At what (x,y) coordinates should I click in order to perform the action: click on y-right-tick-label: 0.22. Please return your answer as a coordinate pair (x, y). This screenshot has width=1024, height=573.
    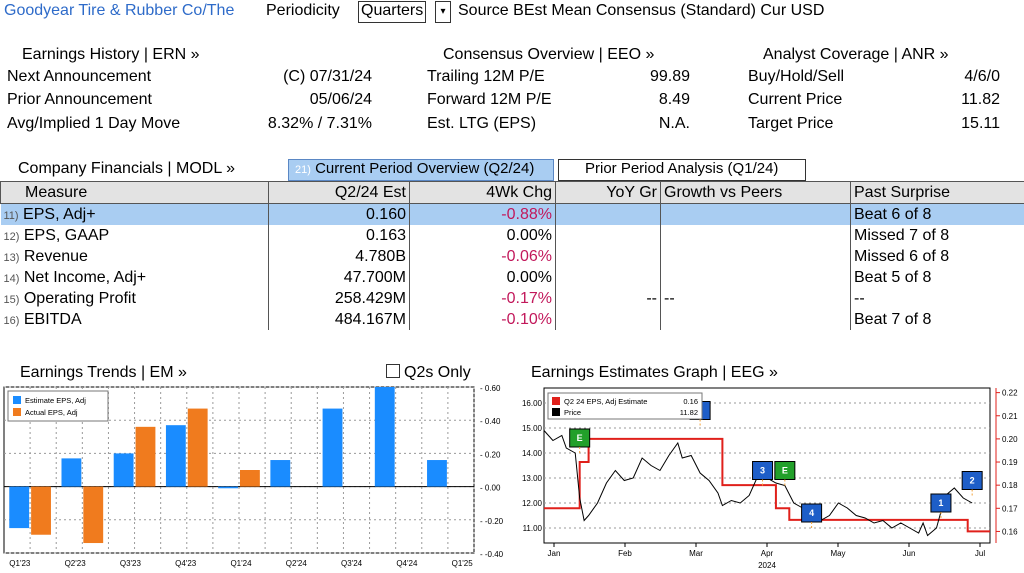
    Looking at the image, I should click on (1010, 393).